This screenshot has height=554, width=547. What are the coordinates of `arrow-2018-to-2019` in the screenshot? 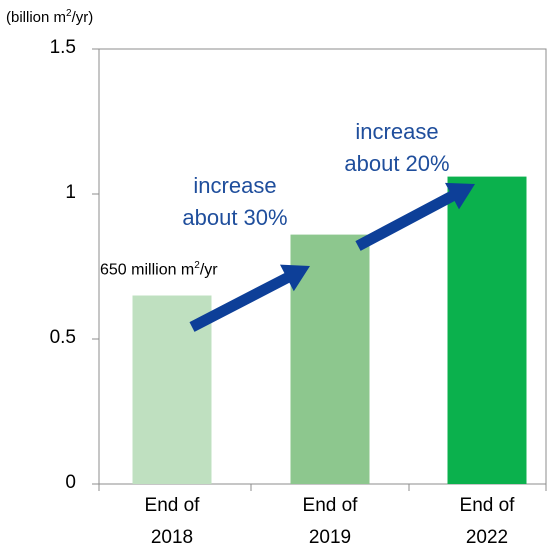 It's located at (249, 298).